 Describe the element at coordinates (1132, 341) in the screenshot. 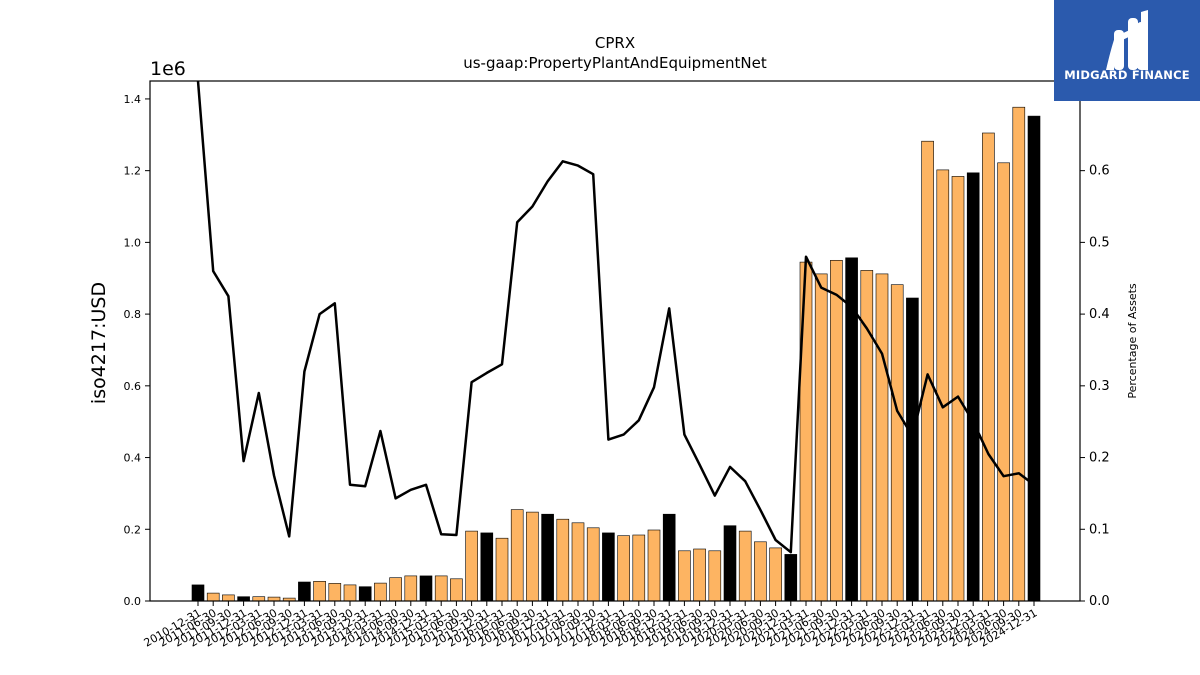

I see `y-axis-label-right: Percentage of Assets` at that location.